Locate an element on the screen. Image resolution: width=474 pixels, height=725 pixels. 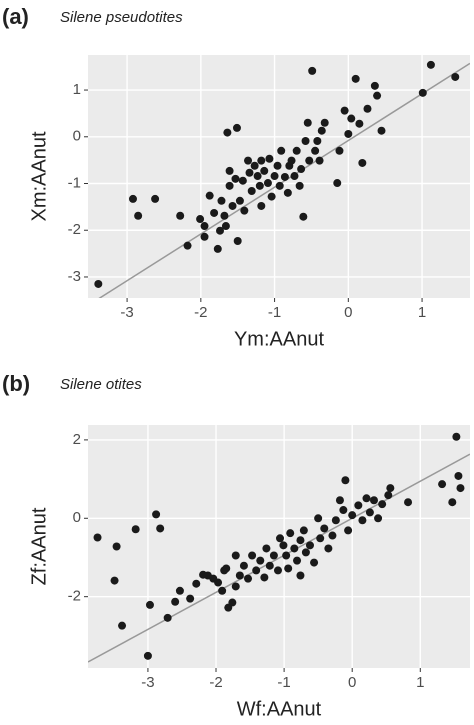
y-tick-label: 2 is located at coordinates (77, 439).